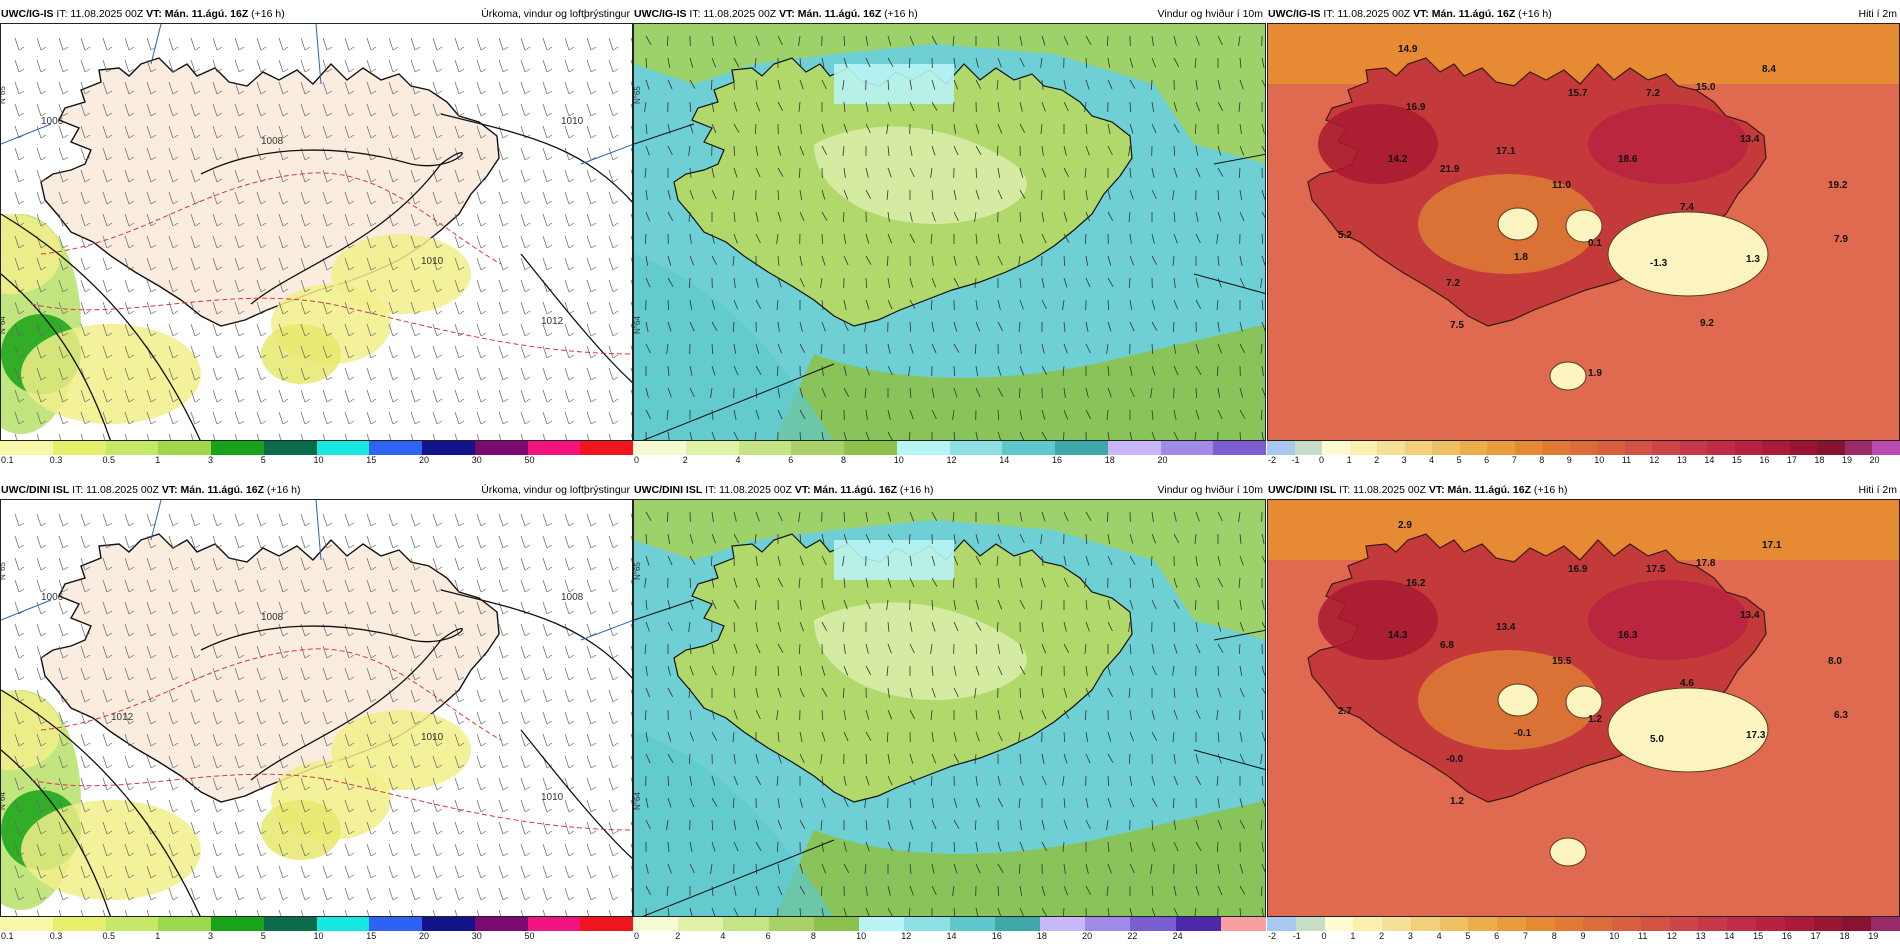 The image size is (1900, 950). What do you see at coordinates (1877, 490) in the screenshot?
I see `field-title: Hiti í 2m` at bounding box center [1877, 490].